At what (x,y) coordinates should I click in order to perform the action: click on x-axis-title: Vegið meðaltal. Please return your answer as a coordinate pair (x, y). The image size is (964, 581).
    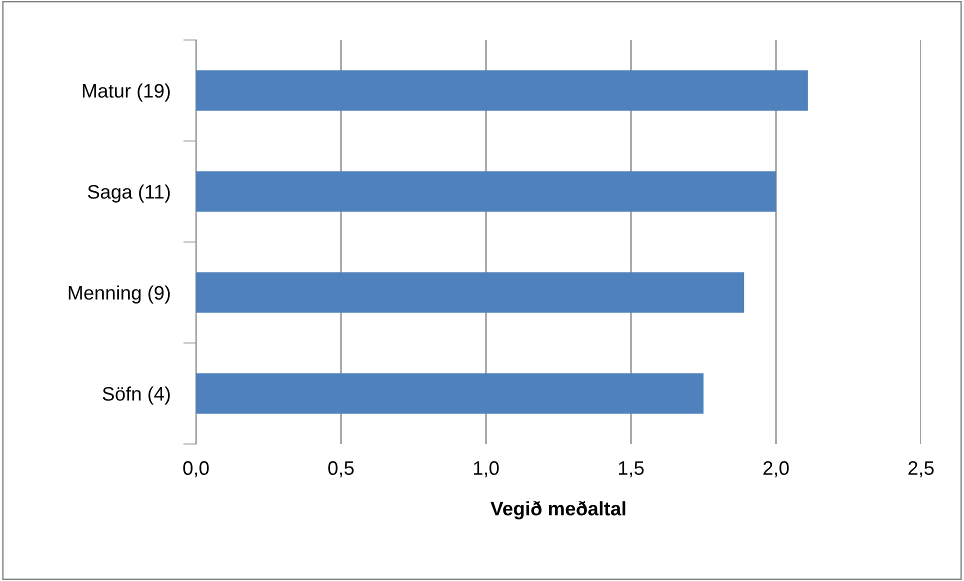
    Looking at the image, I should click on (558, 510).